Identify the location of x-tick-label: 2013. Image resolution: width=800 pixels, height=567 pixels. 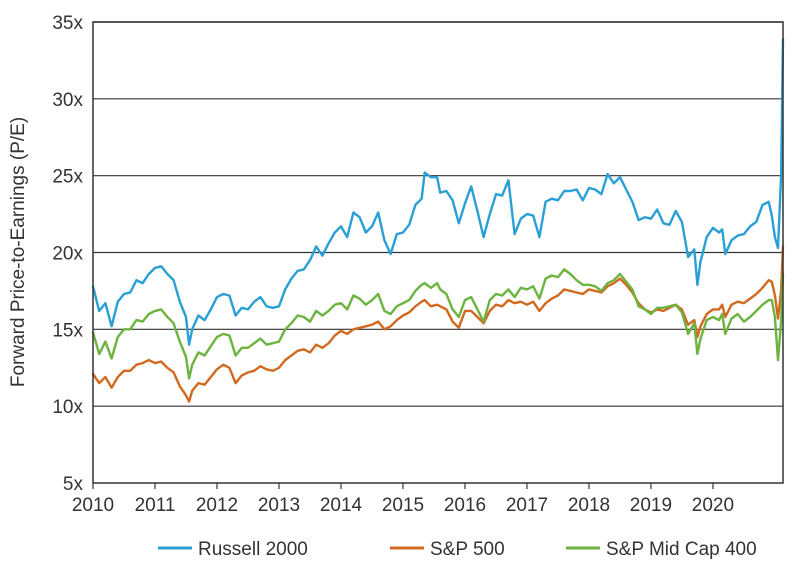
(279, 505).